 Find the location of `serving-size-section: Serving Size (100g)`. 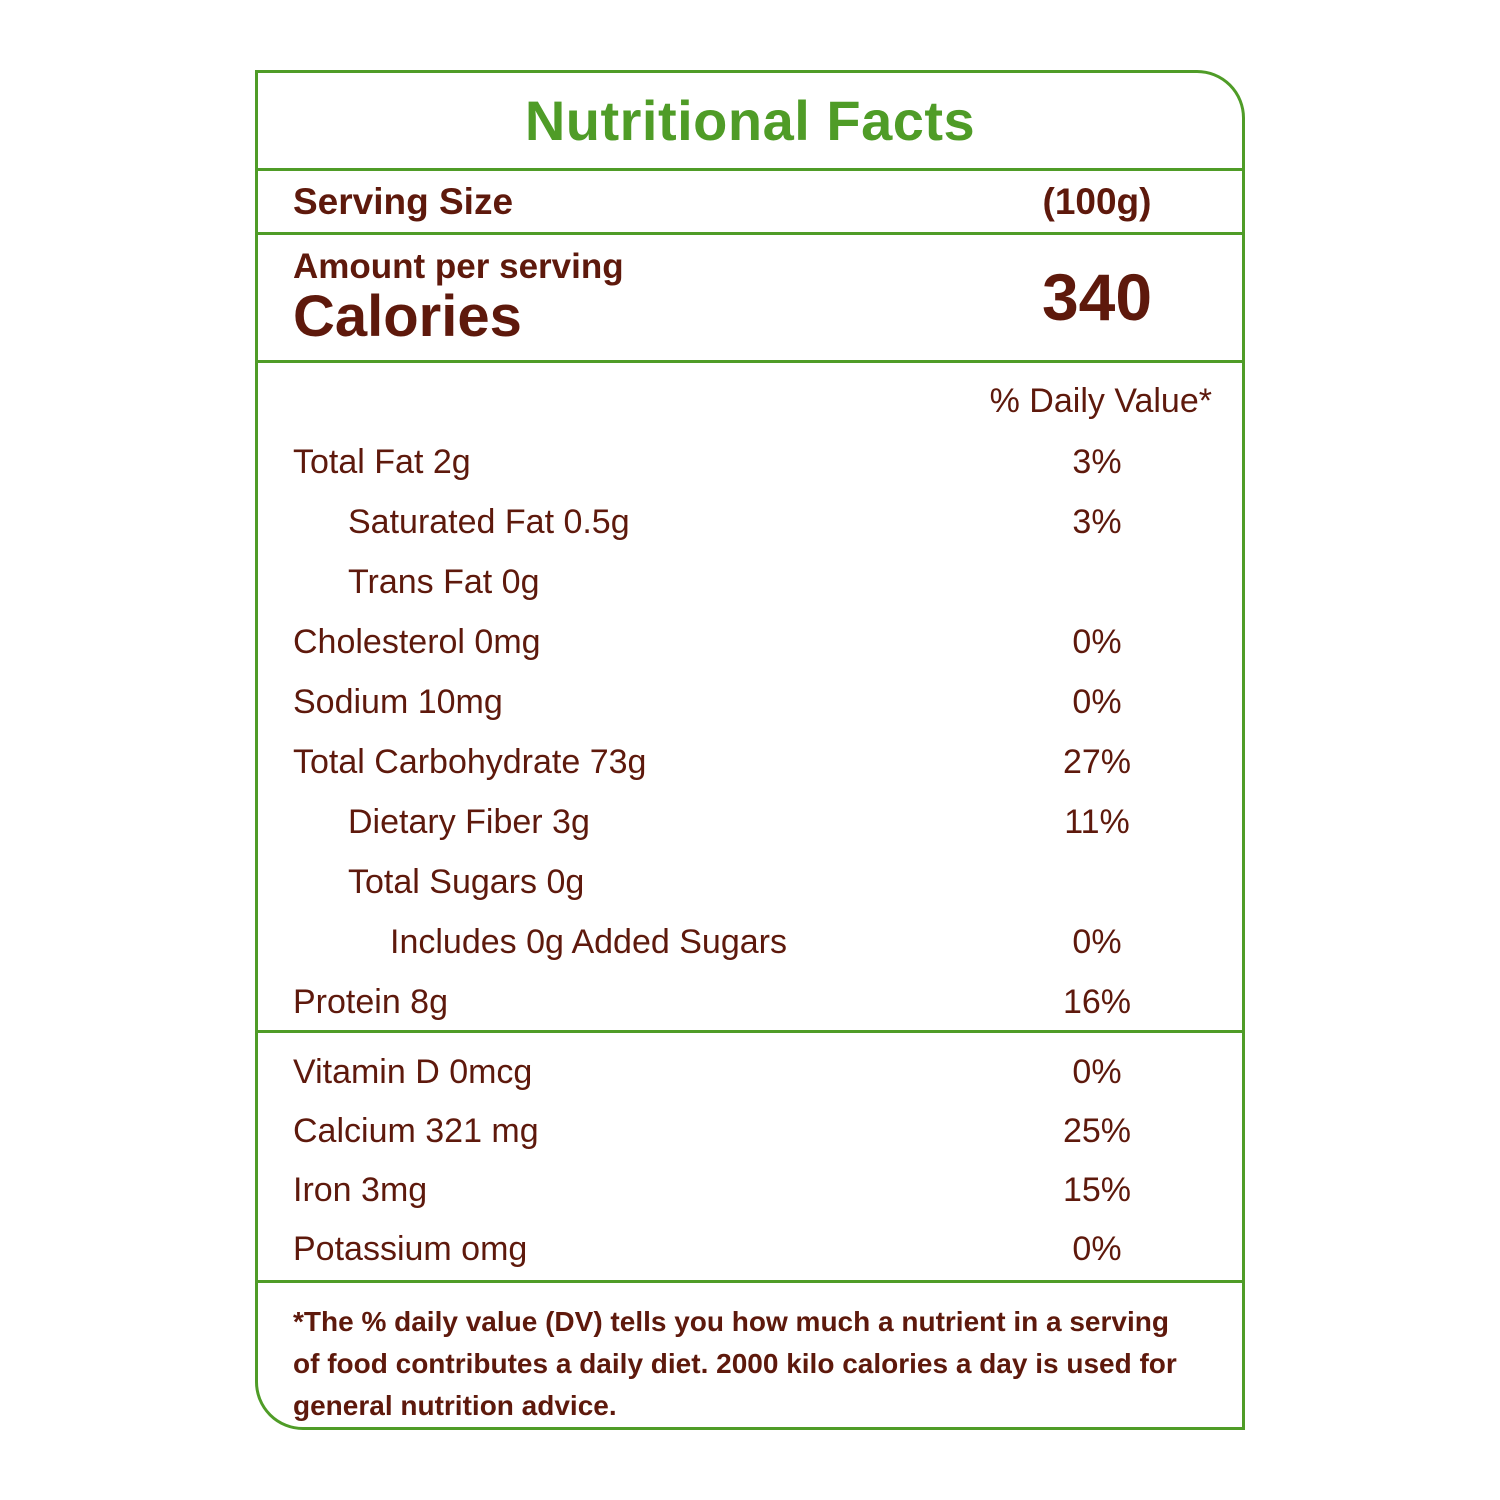

serving-size-section: Serving Size (100g) is located at coordinates (750, 203).